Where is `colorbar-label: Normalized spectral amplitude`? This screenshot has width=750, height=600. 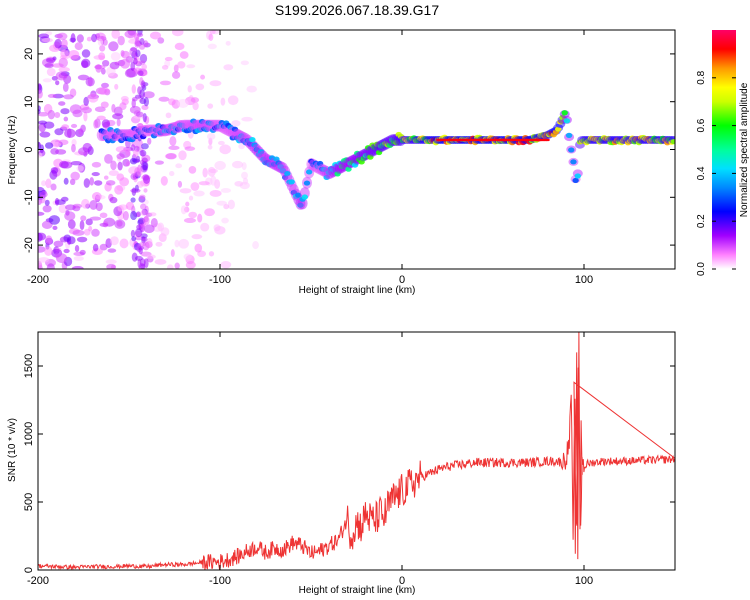 colorbar-label: Normalized spectral amplitude is located at coordinates (744, 149).